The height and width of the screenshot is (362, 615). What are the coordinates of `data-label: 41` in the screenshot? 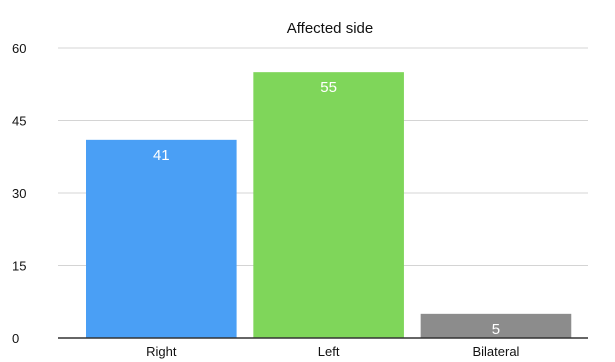 It's located at (161, 155).